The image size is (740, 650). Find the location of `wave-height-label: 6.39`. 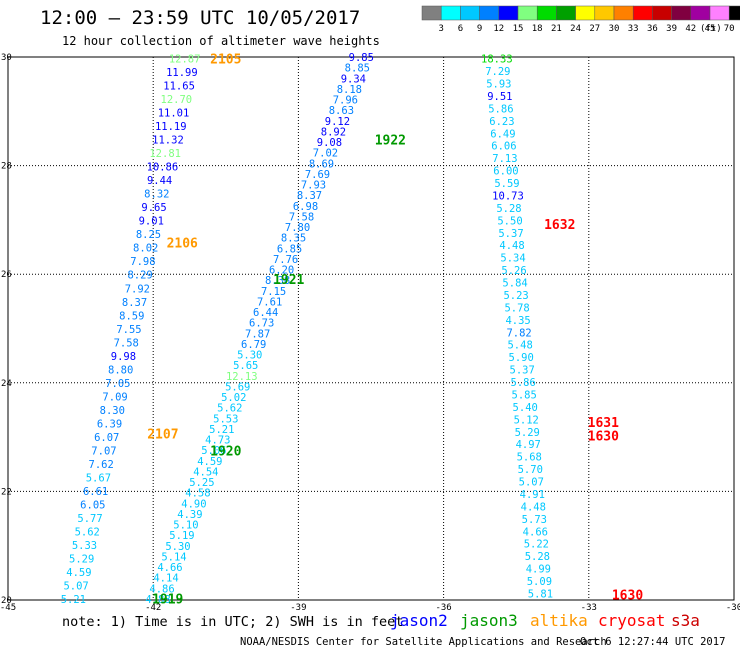

wave-height-label: 6.39 is located at coordinates (109, 424).